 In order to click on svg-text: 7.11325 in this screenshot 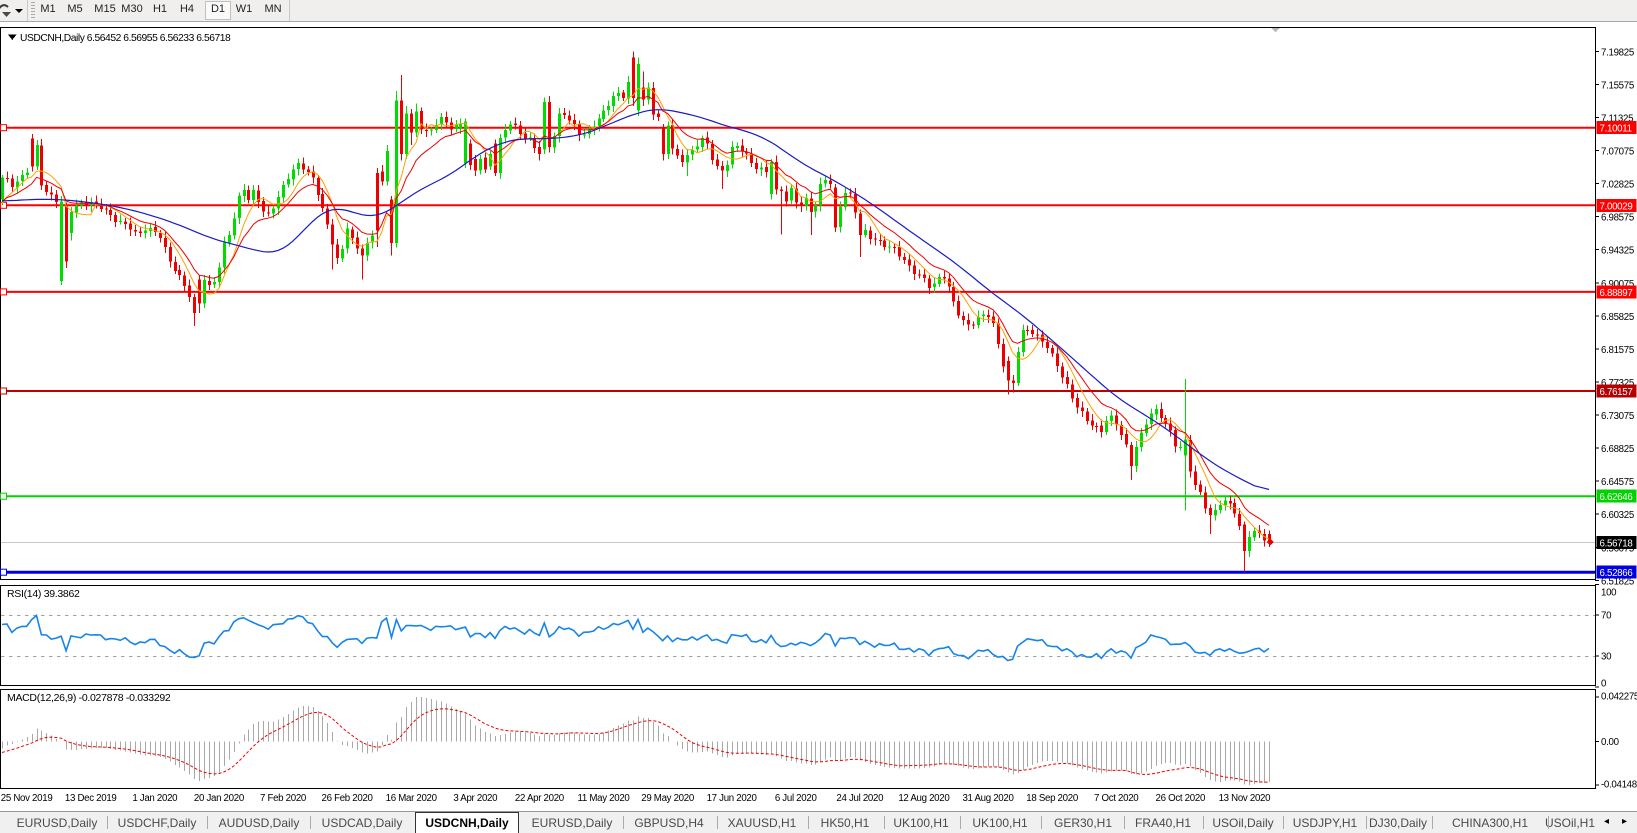, I will do `click(1617, 118)`.